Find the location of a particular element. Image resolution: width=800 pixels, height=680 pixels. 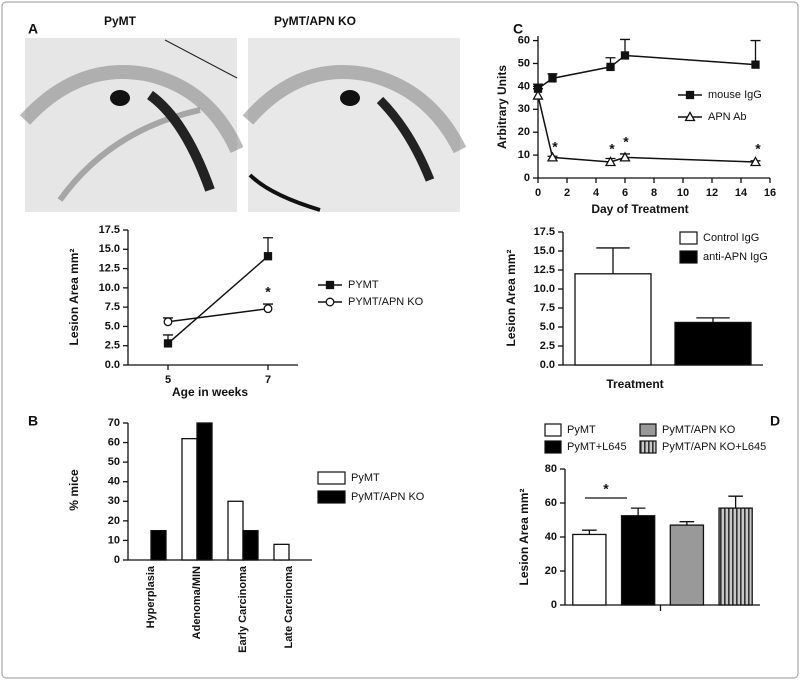

legend-label: PyMT/APN KO+L645 is located at coordinates (714, 447).